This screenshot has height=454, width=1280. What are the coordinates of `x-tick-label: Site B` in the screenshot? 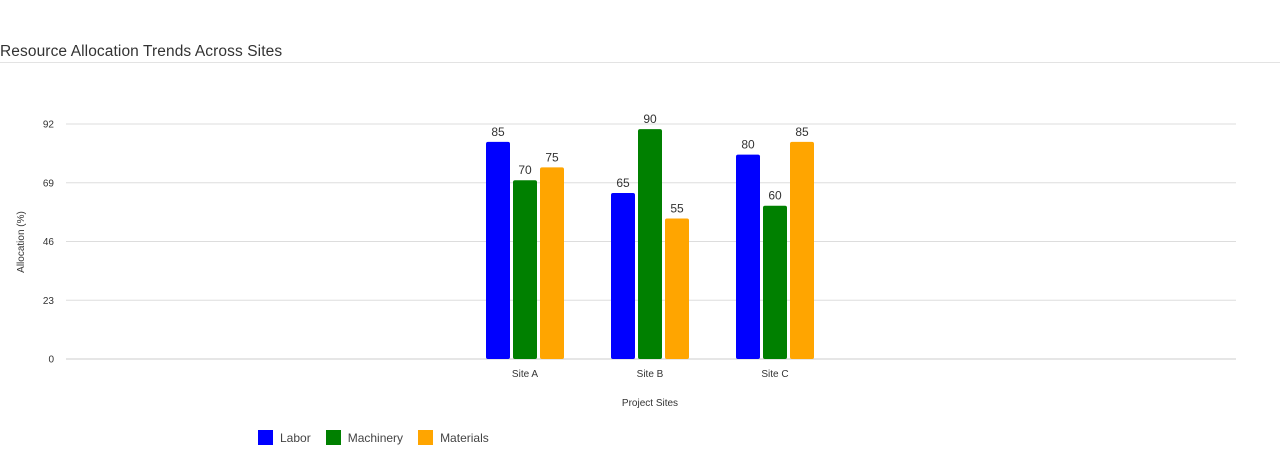 It's located at (650, 374).